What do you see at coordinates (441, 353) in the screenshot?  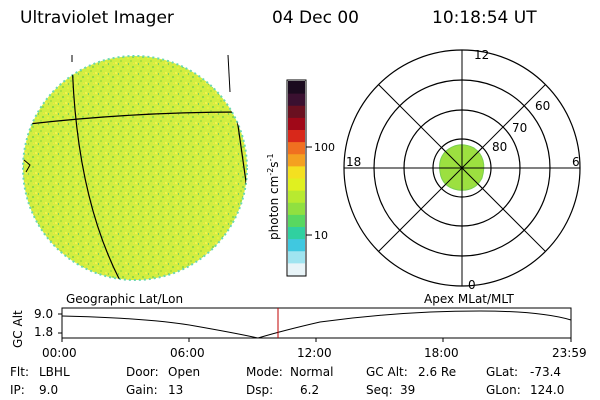 I see `time-label-1800: 18:00` at bounding box center [441, 353].